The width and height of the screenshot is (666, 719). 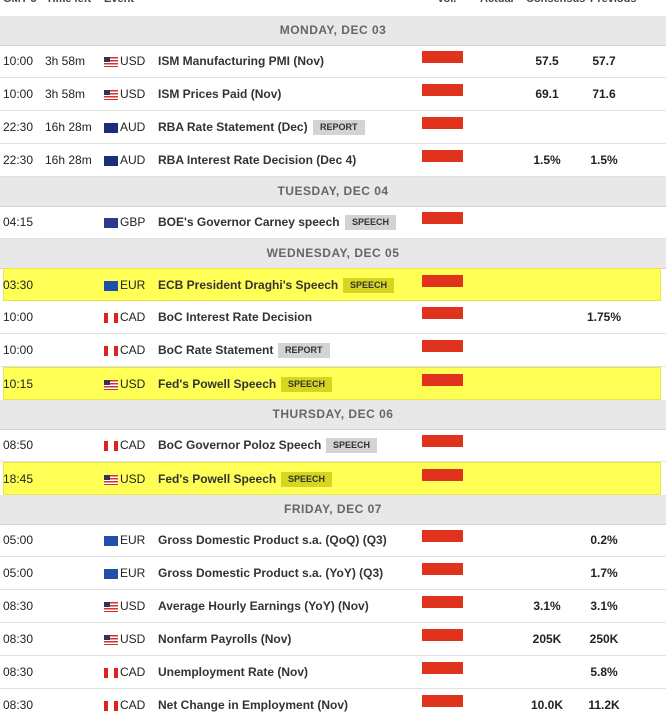 I want to click on event-name: Gross Domestic Product s.a. (QoQ) (Q3), so click(x=272, y=540).